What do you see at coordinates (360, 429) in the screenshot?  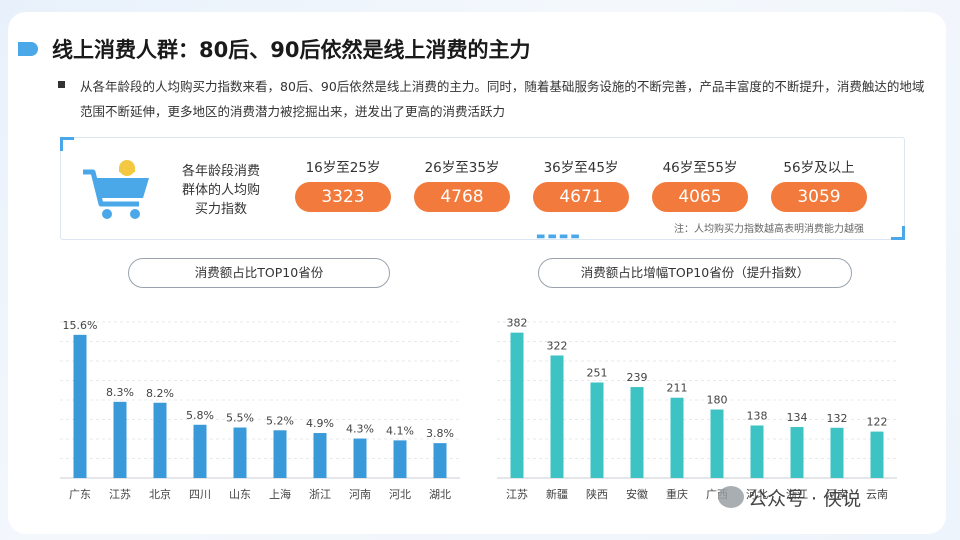 I see `data-label: 4.3%` at bounding box center [360, 429].